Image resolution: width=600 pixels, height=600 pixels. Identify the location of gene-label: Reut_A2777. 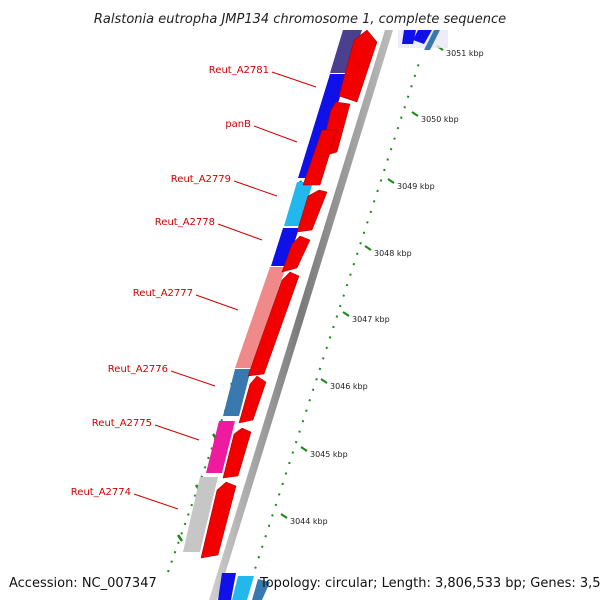
(163, 293).